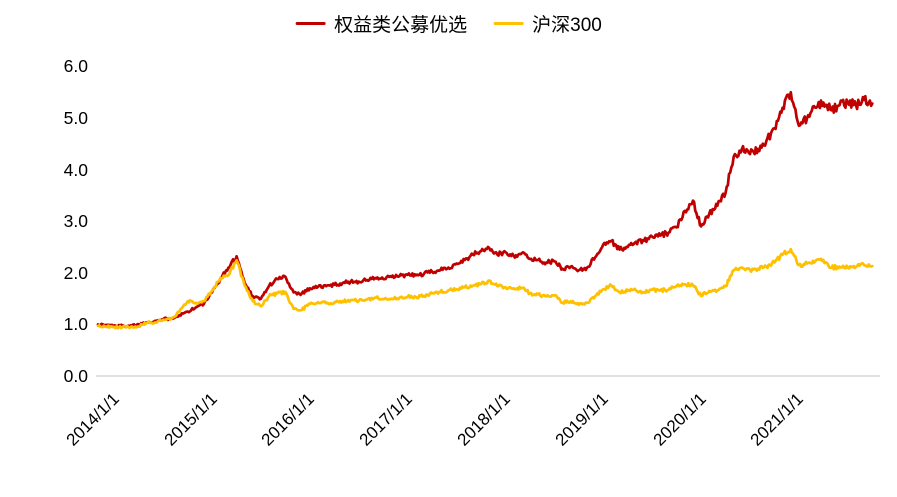 This screenshot has width=897, height=497. Describe the element at coordinates (75, 221) in the screenshot. I see `y-tick-label: 3.0` at that location.